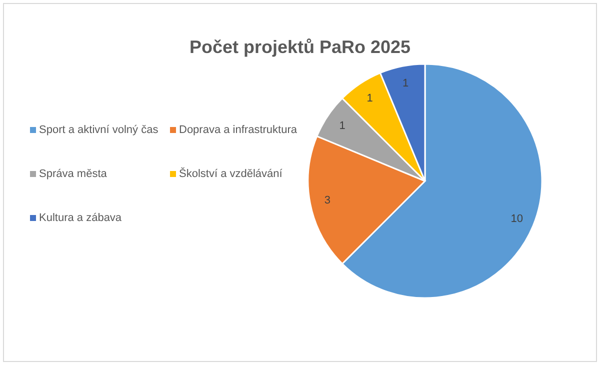 The image size is (600, 366). I want to click on legend-label: Školství a vzdělávání, so click(231, 173).